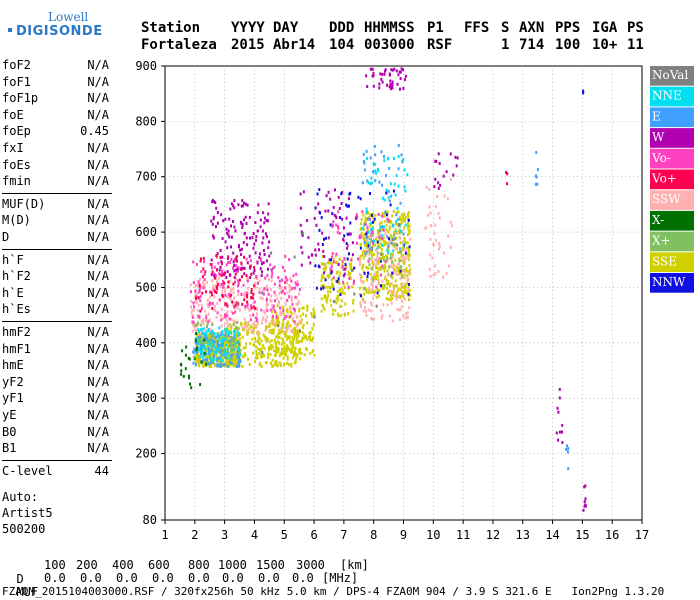 The width and height of the screenshot is (700, 600). I want to click on footer-distance-value: 400, so click(123, 565).